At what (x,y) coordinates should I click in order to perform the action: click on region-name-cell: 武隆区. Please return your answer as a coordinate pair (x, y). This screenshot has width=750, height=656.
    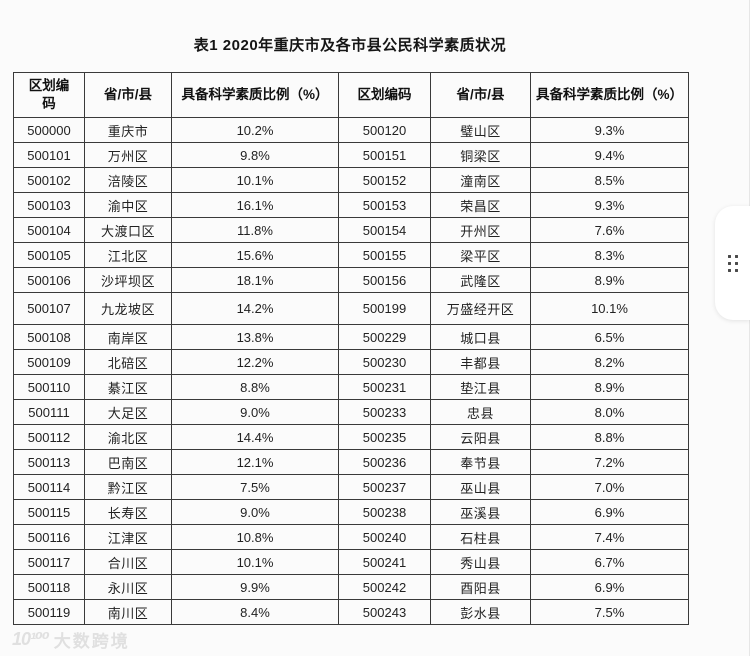
    Looking at the image, I should click on (480, 280).